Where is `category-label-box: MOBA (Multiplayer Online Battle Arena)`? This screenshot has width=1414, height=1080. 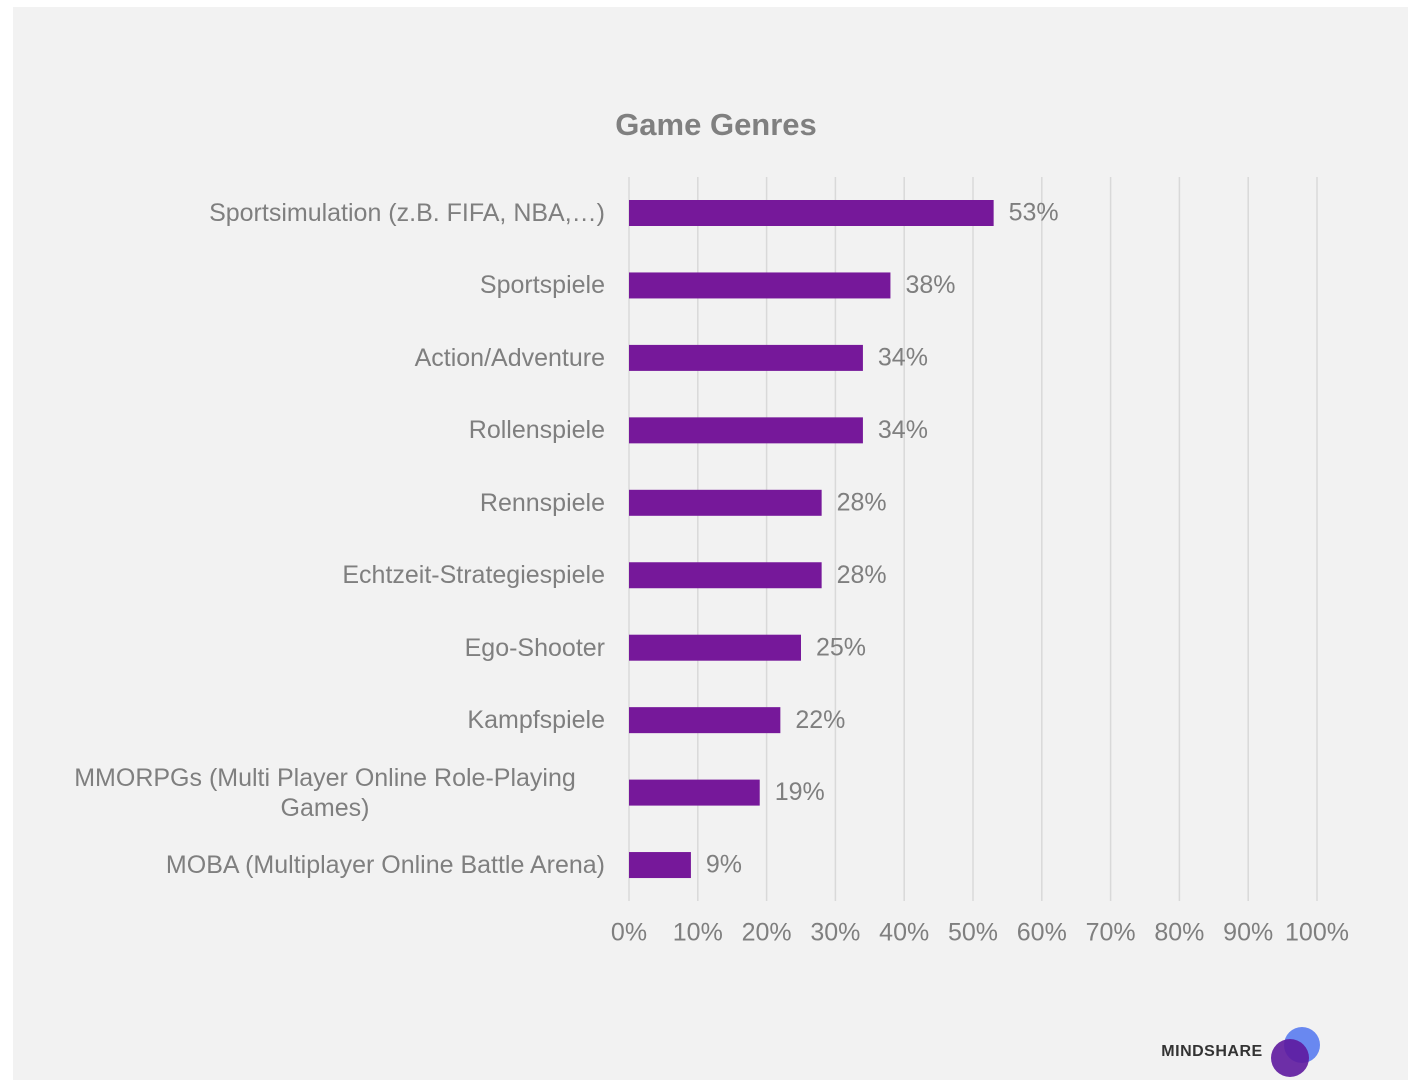
category-label-box: MOBA (Multiplayer Online Battle Arena) is located at coordinates (325, 865).